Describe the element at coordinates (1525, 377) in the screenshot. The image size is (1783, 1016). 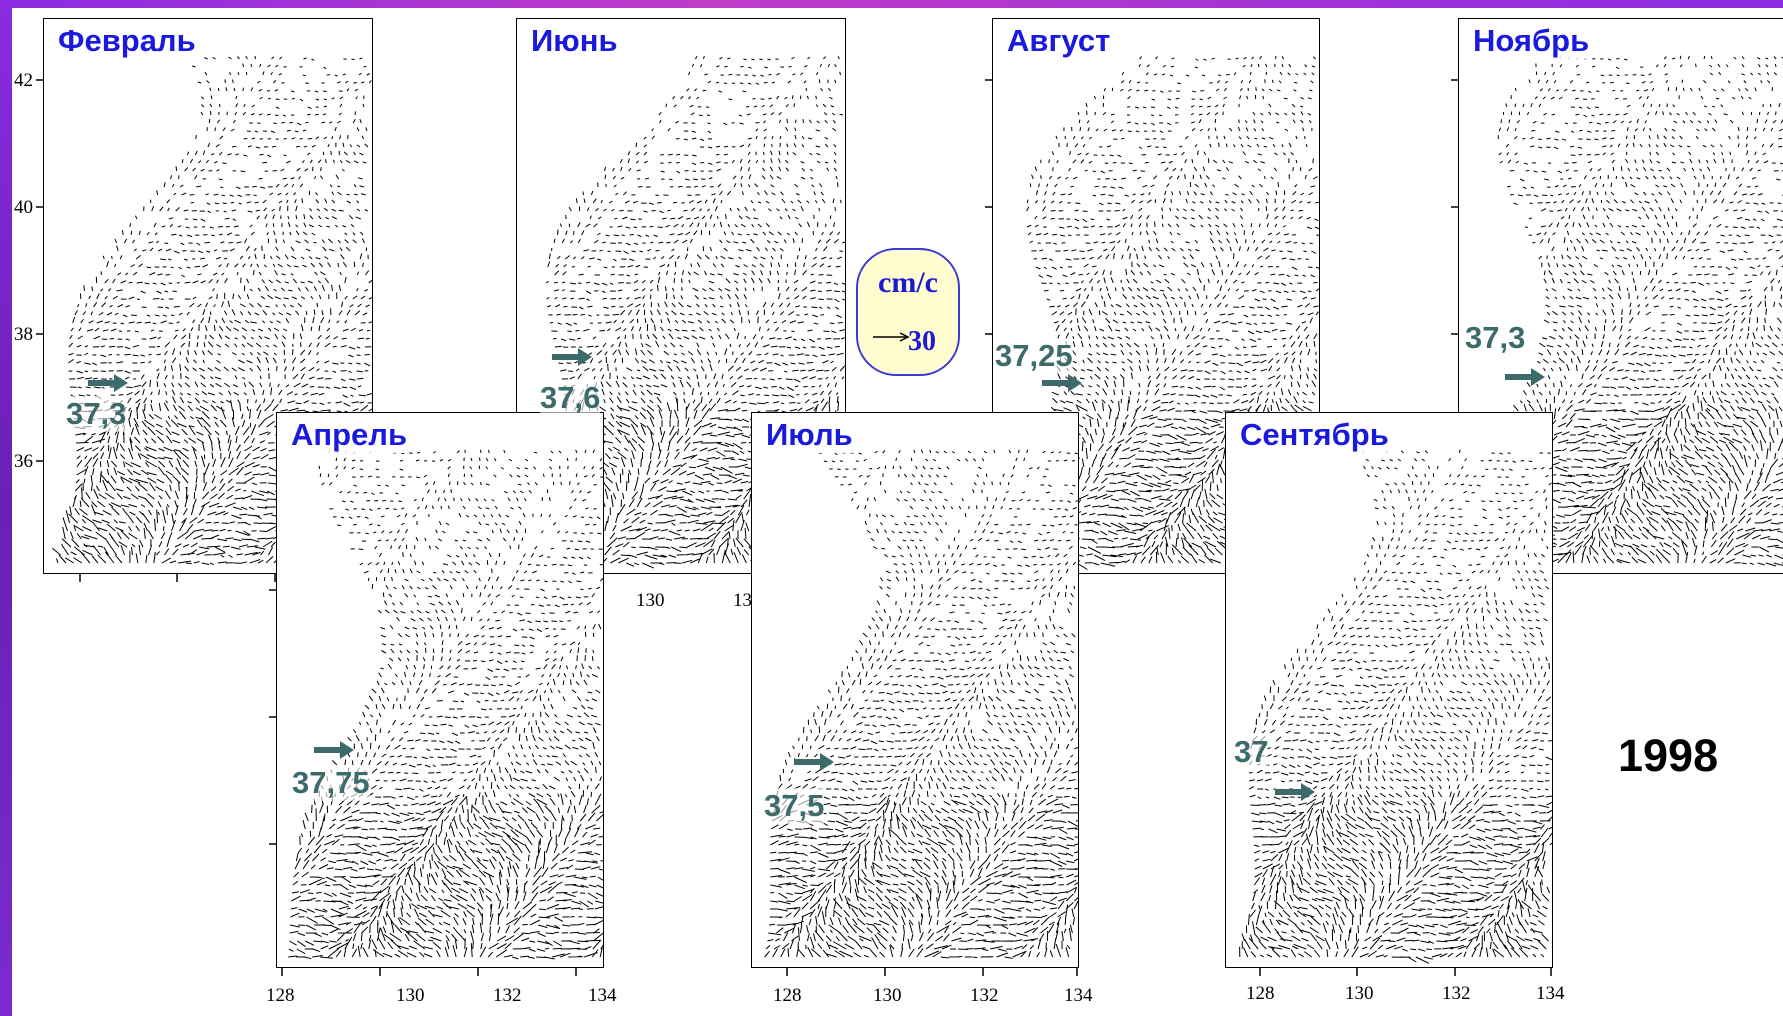
I see `arrow-marker-november-icon` at that location.